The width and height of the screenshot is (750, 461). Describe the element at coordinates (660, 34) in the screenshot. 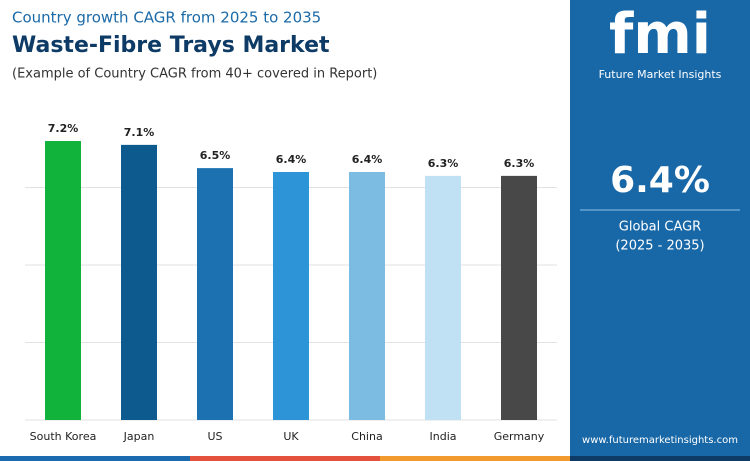

I see `logo: fmi` at that location.